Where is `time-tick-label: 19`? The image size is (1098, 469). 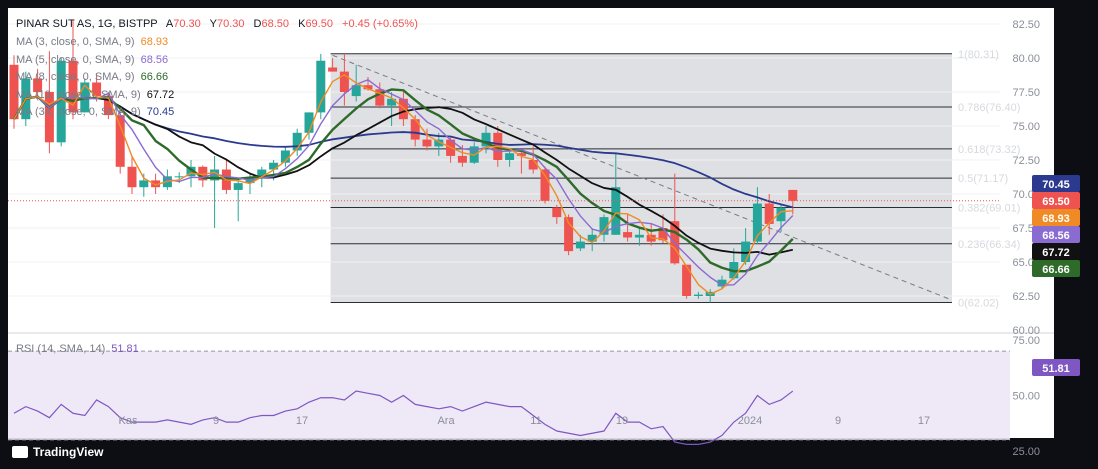
time-tick-label: 19 is located at coordinates (622, 421).